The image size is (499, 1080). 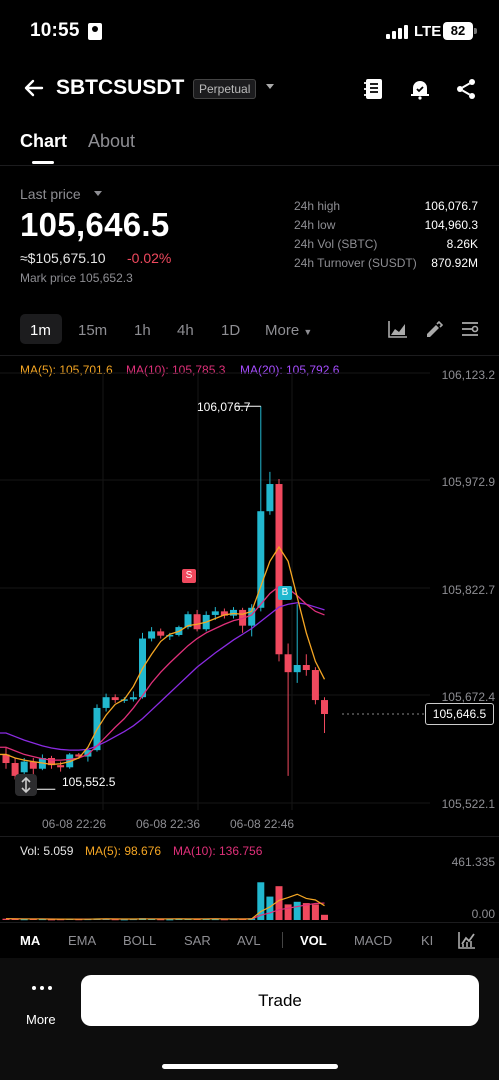 I want to click on share-icon, so click(x=466, y=89).